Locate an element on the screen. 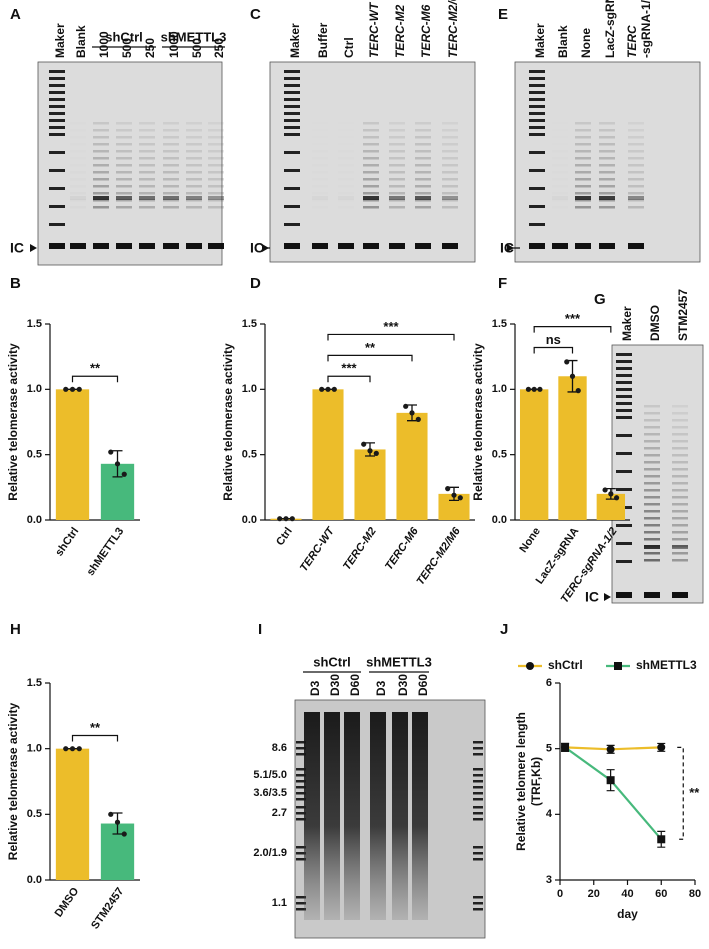 This screenshot has height=949, width=709. y-tick-label: 1.5 is located at coordinates (34, 324).